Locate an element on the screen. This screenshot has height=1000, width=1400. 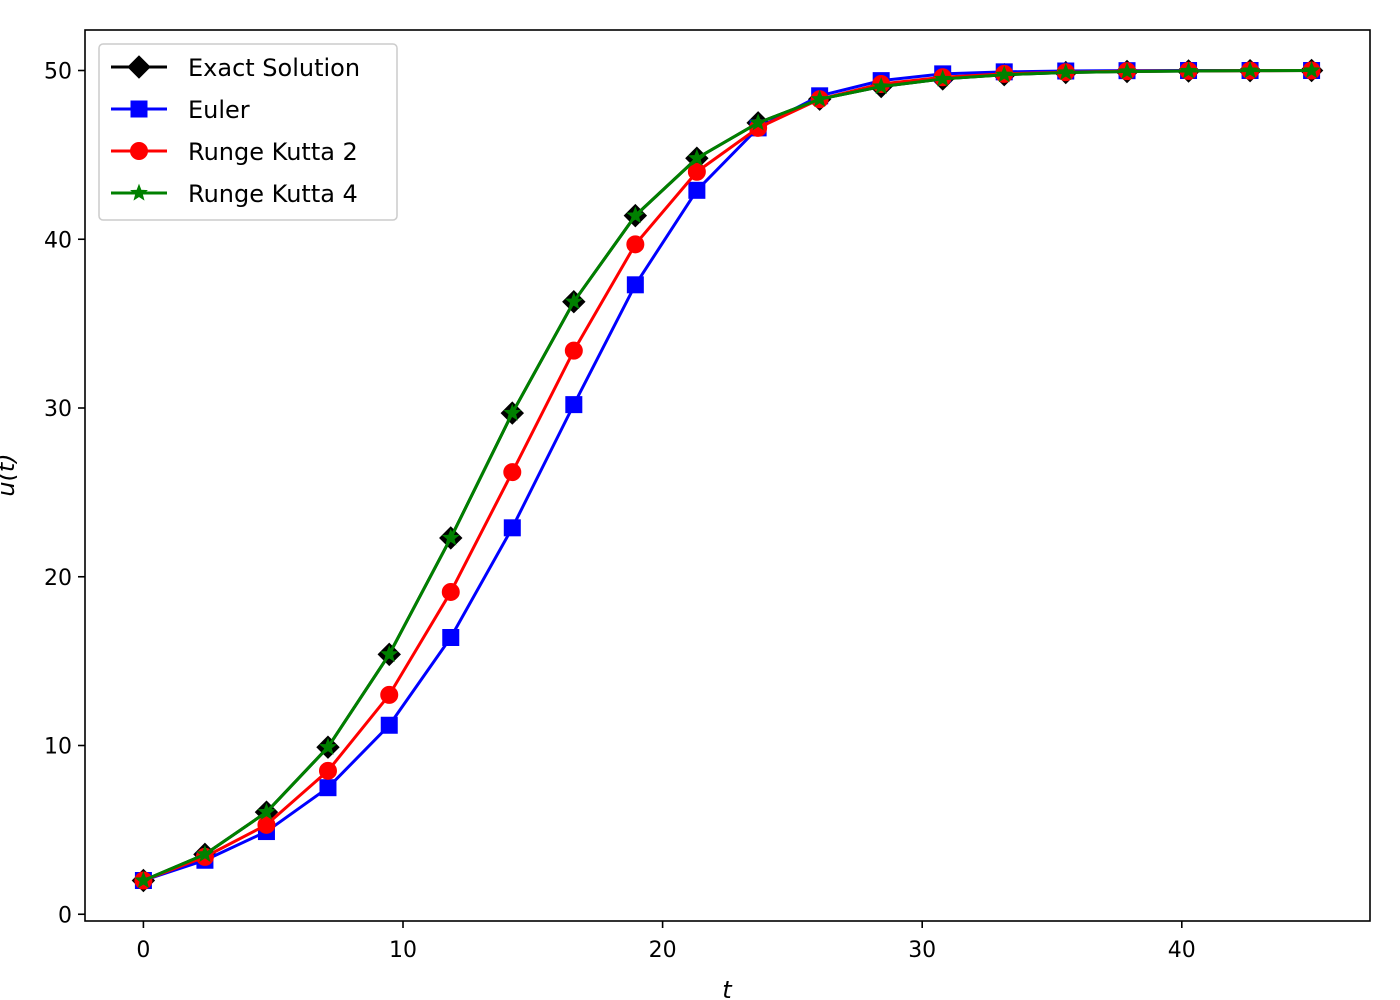
legend-label-0: Exact Solution is located at coordinates (274, 68).